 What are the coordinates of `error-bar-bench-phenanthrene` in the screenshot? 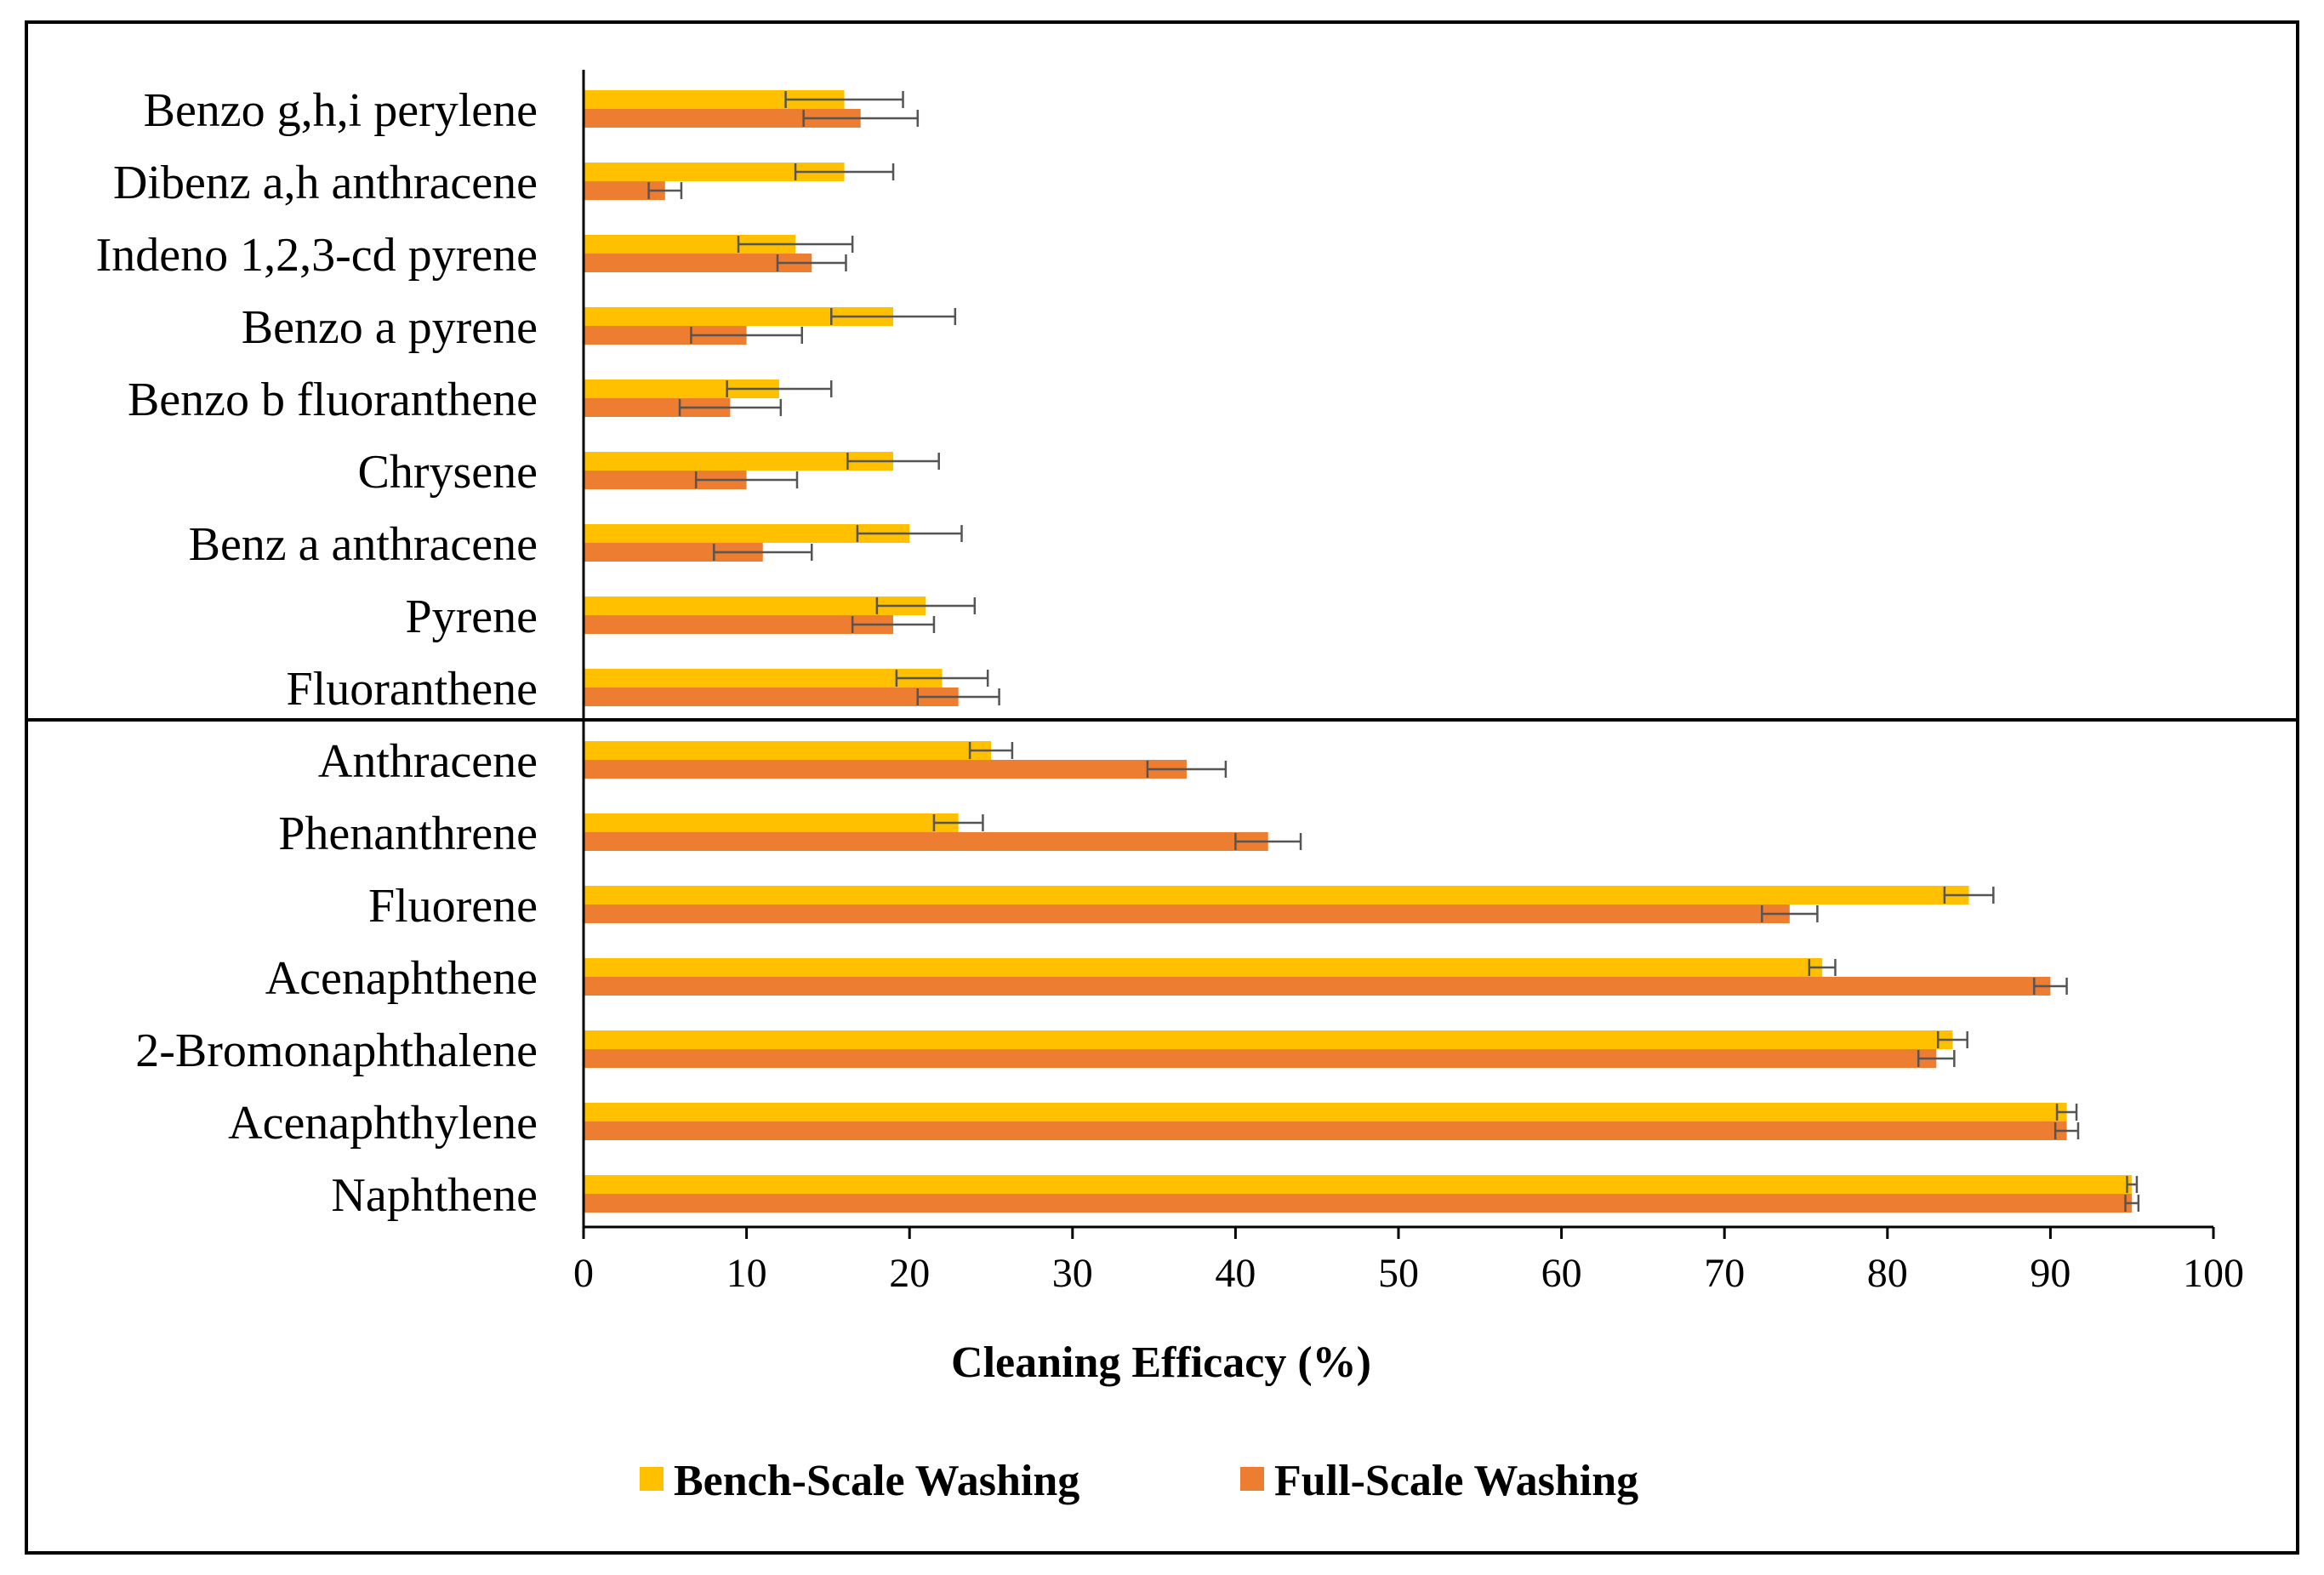 It's located at (958, 822).